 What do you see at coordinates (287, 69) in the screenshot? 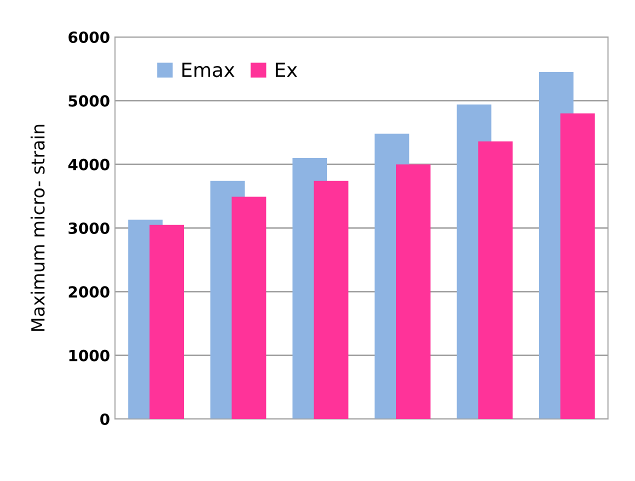
I see `legend-label: Ex` at bounding box center [287, 69].